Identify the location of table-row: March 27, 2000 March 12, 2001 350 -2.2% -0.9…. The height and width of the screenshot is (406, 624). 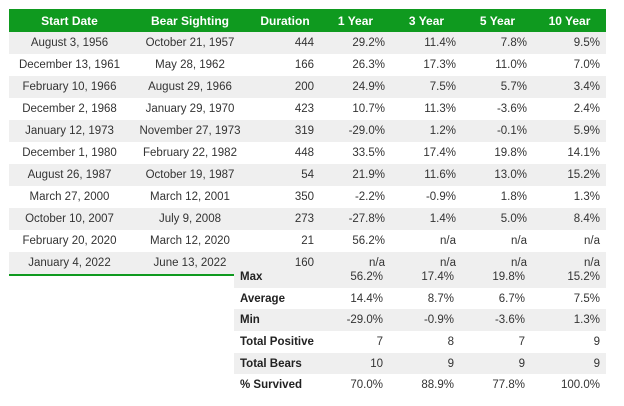
(307, 197).